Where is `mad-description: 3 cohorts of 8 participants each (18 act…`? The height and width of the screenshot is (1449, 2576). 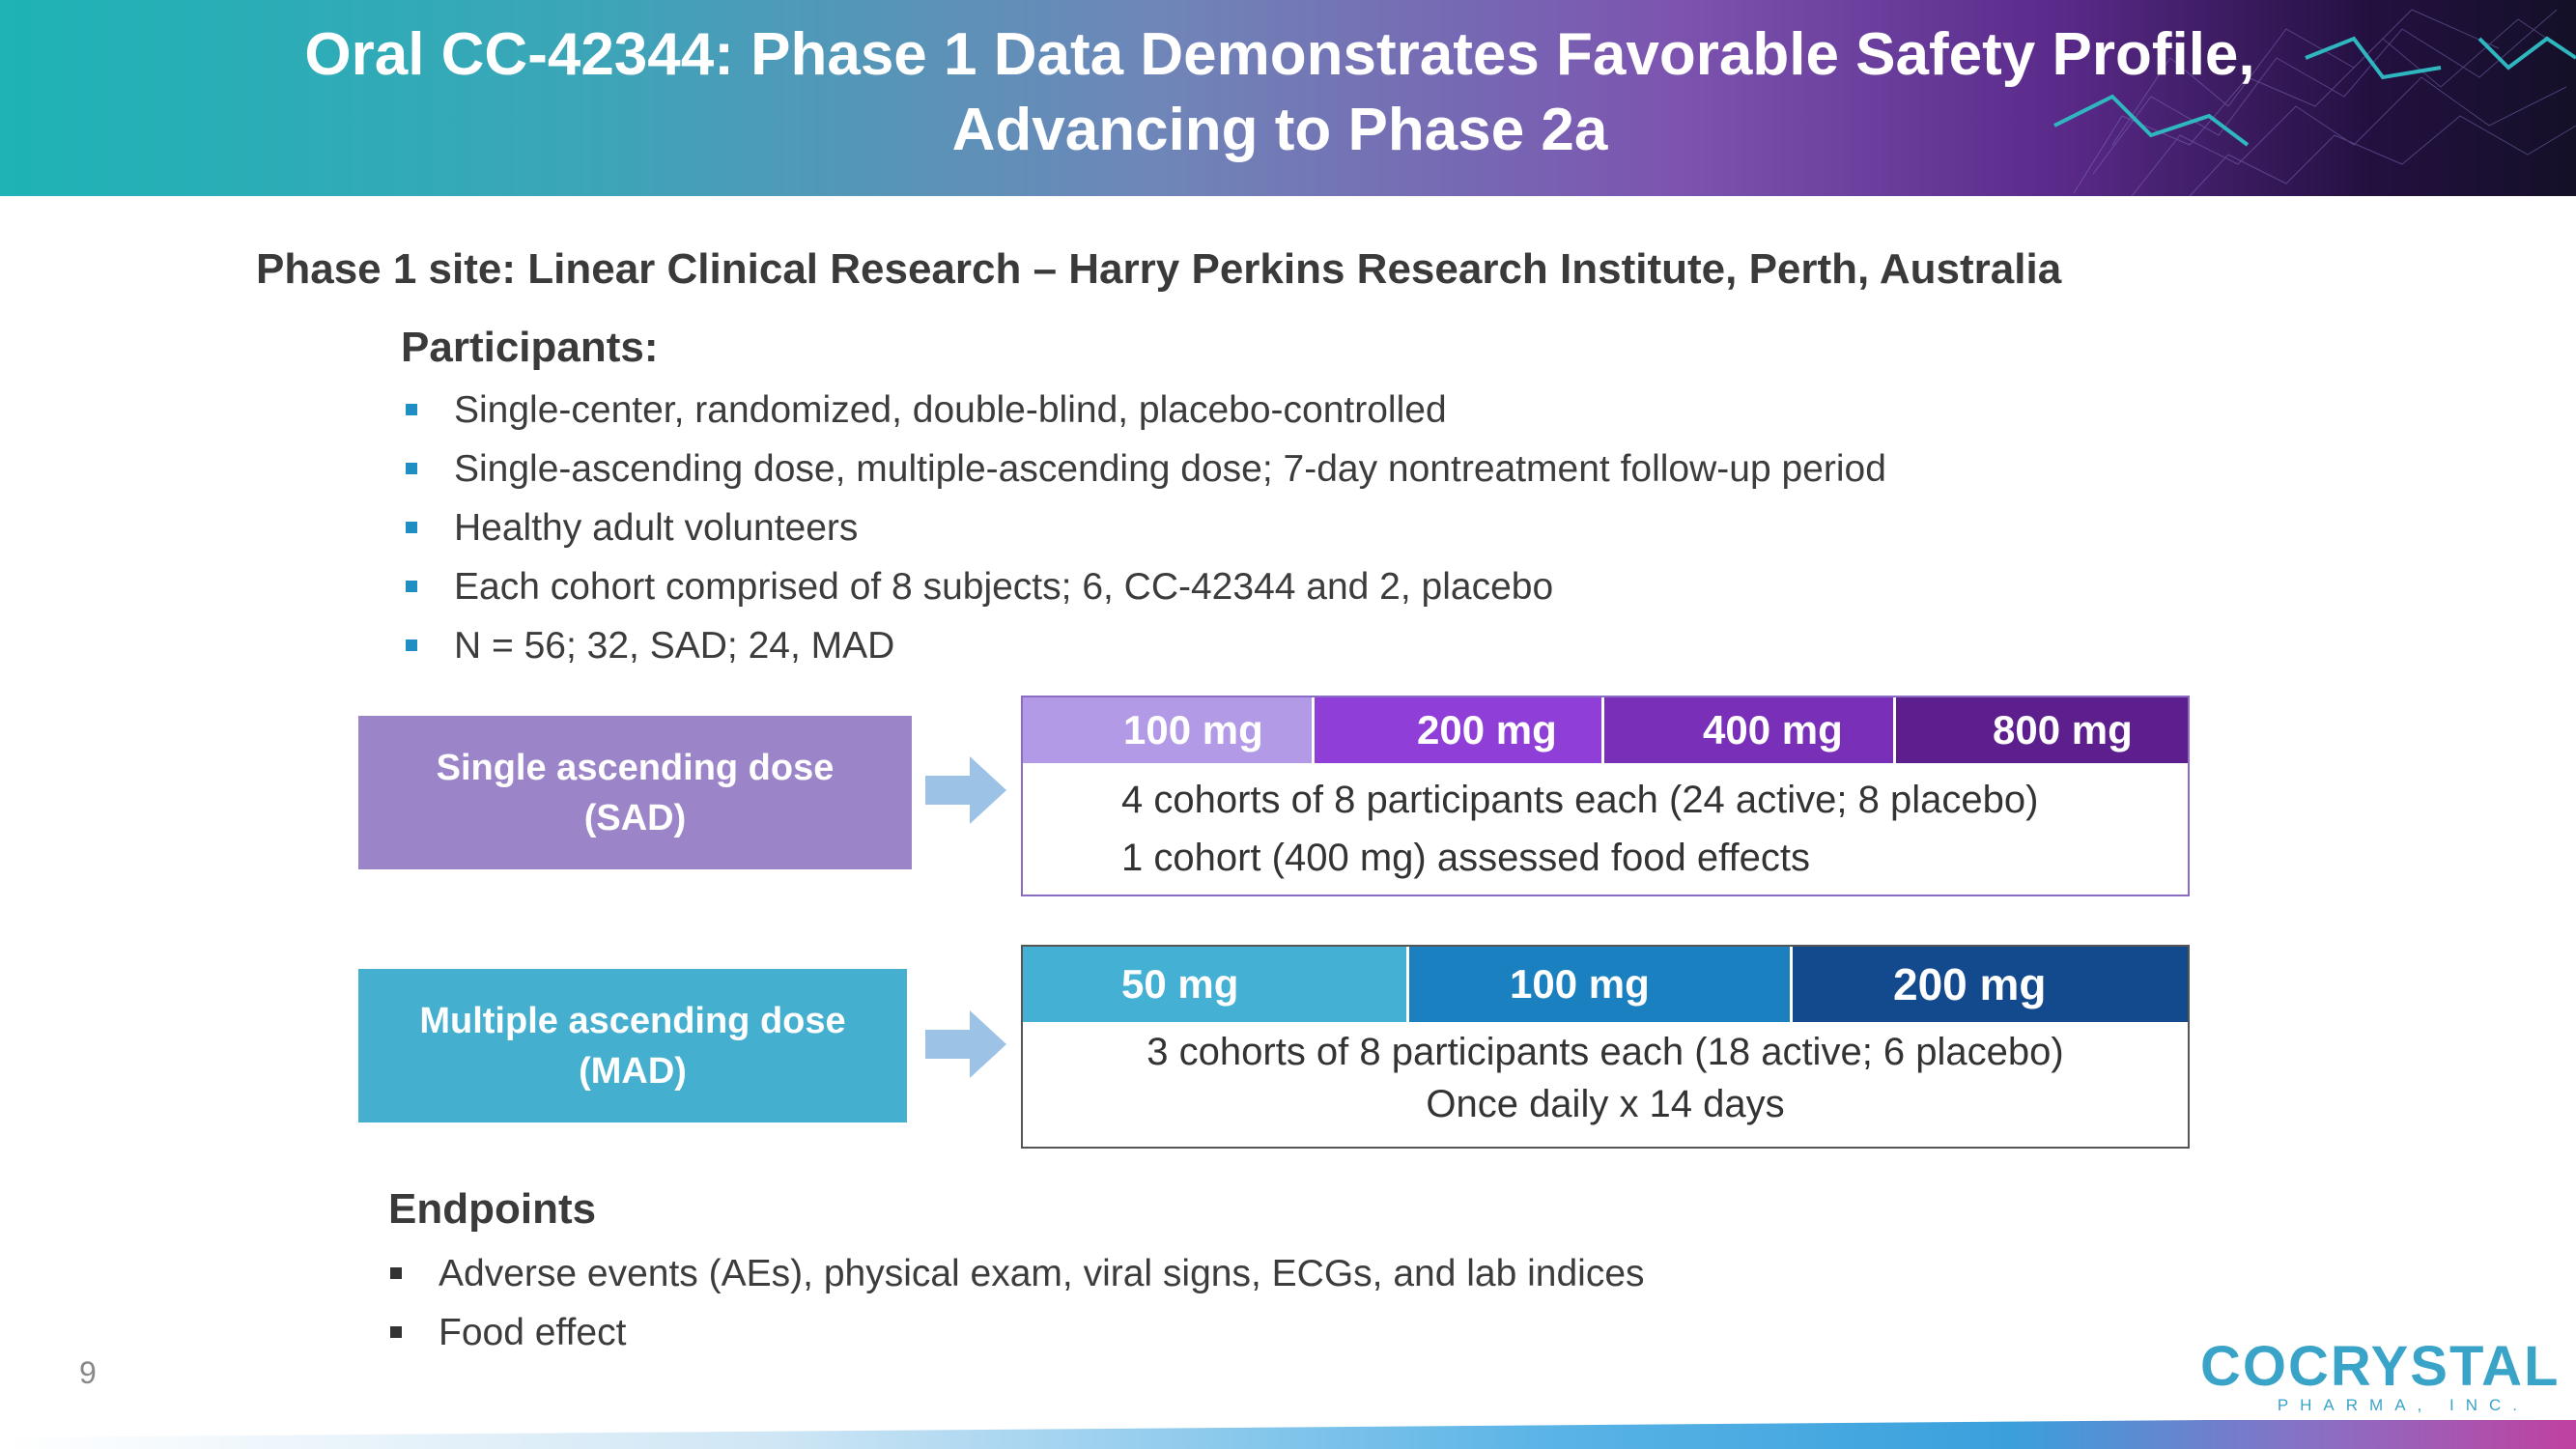
mad-description: 3 cohorts of 8 participants each (18 act… is located at coordinates (1605, 1076).